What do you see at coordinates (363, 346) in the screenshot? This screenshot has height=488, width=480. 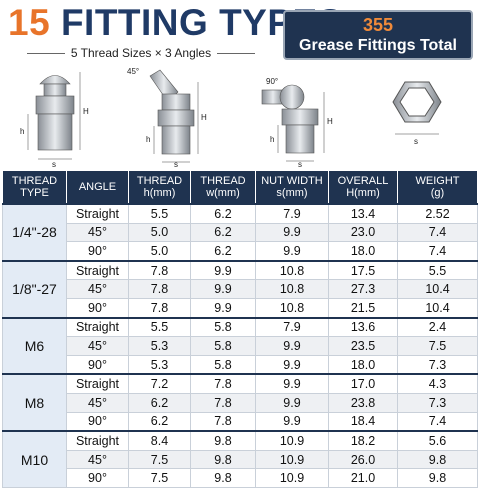 I see `cell: 23.5` at bounding box center [363, 346].